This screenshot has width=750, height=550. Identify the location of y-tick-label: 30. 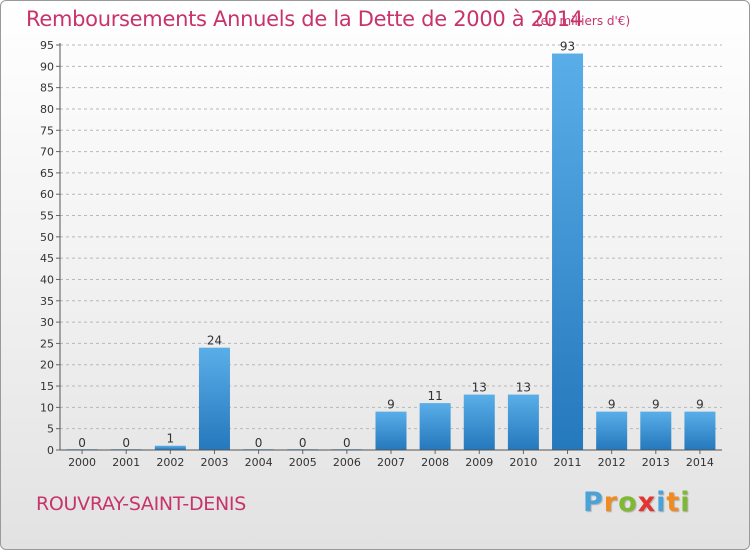
(47, 322).